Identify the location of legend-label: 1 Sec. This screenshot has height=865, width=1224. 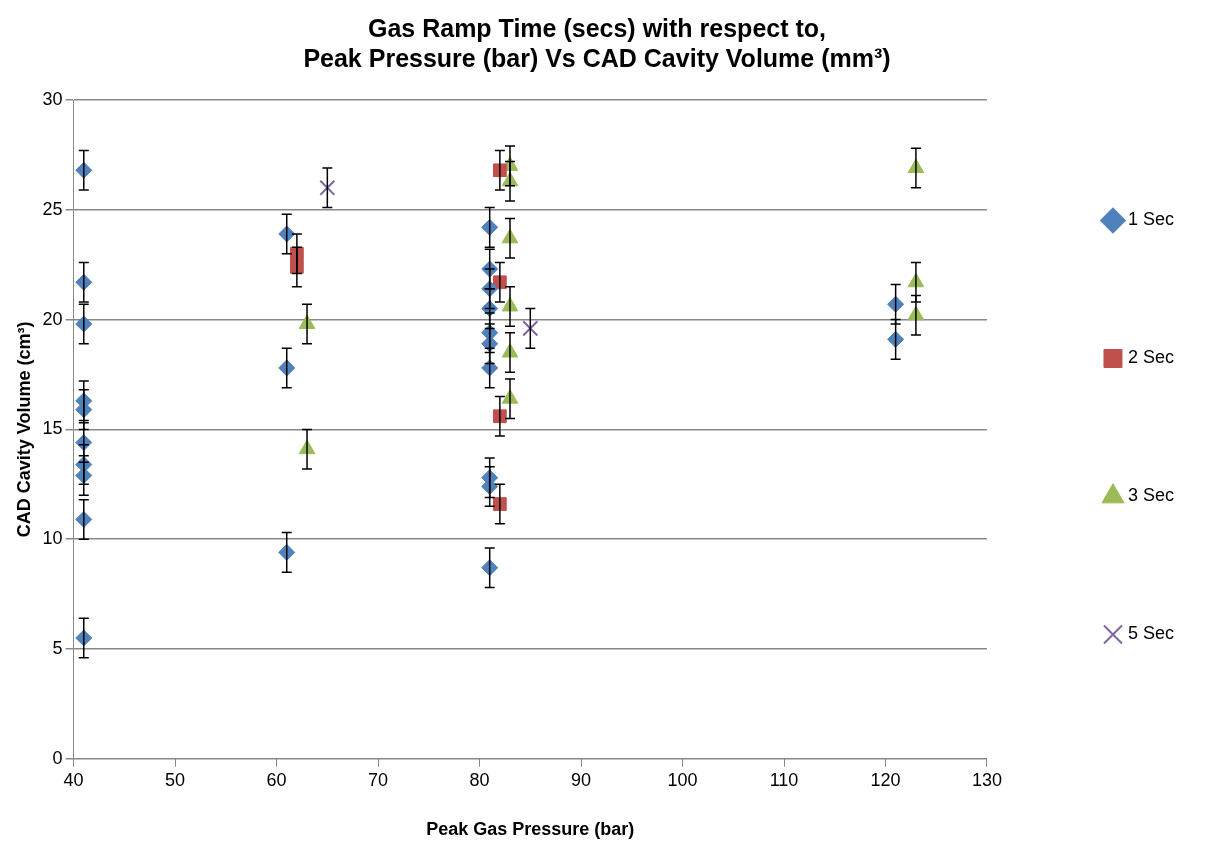
(1150, 219).